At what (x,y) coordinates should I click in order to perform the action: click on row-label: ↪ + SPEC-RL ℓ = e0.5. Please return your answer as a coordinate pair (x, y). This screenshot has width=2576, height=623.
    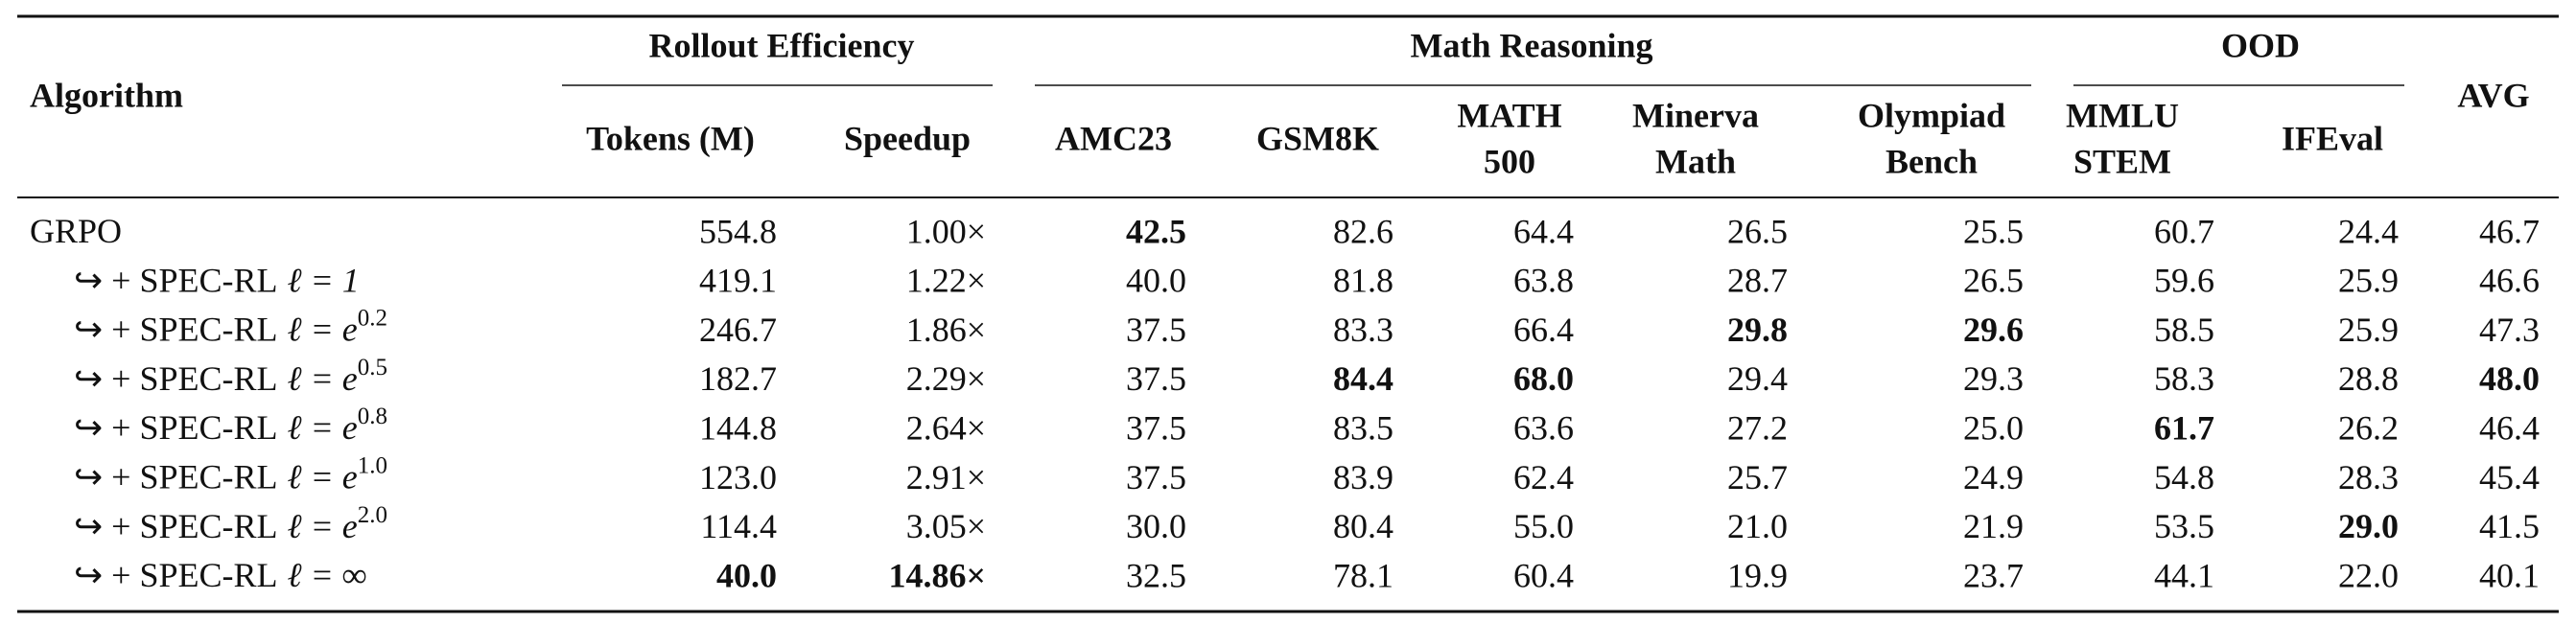
    Looking at the image, I should click on (230, 377).